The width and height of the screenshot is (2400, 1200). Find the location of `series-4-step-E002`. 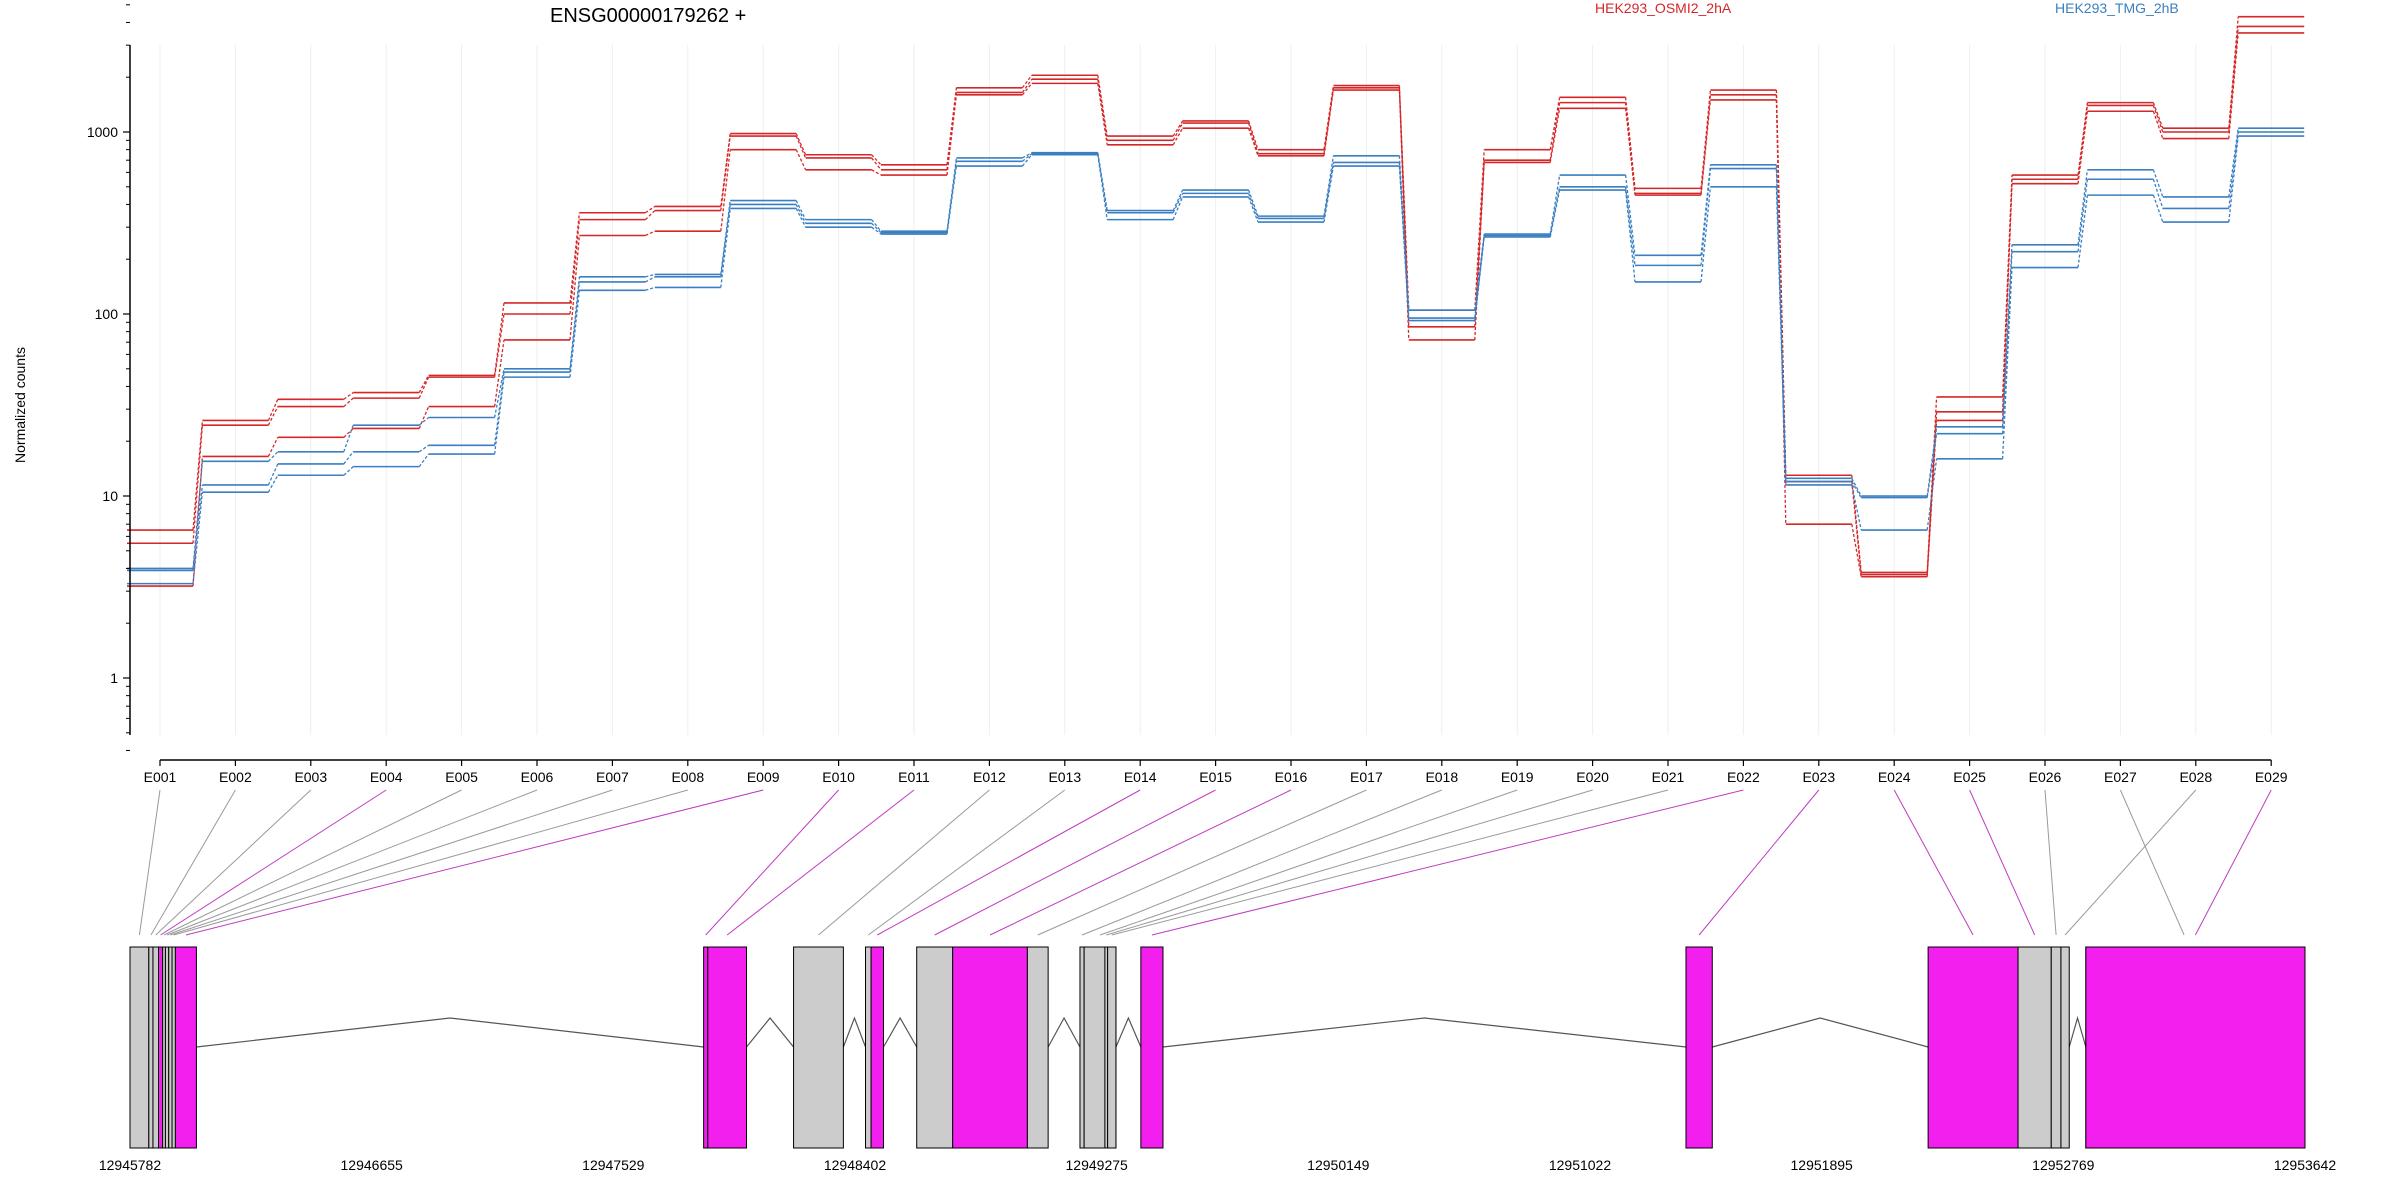

series-4-step-E002 is located at coordinates (273, 474).